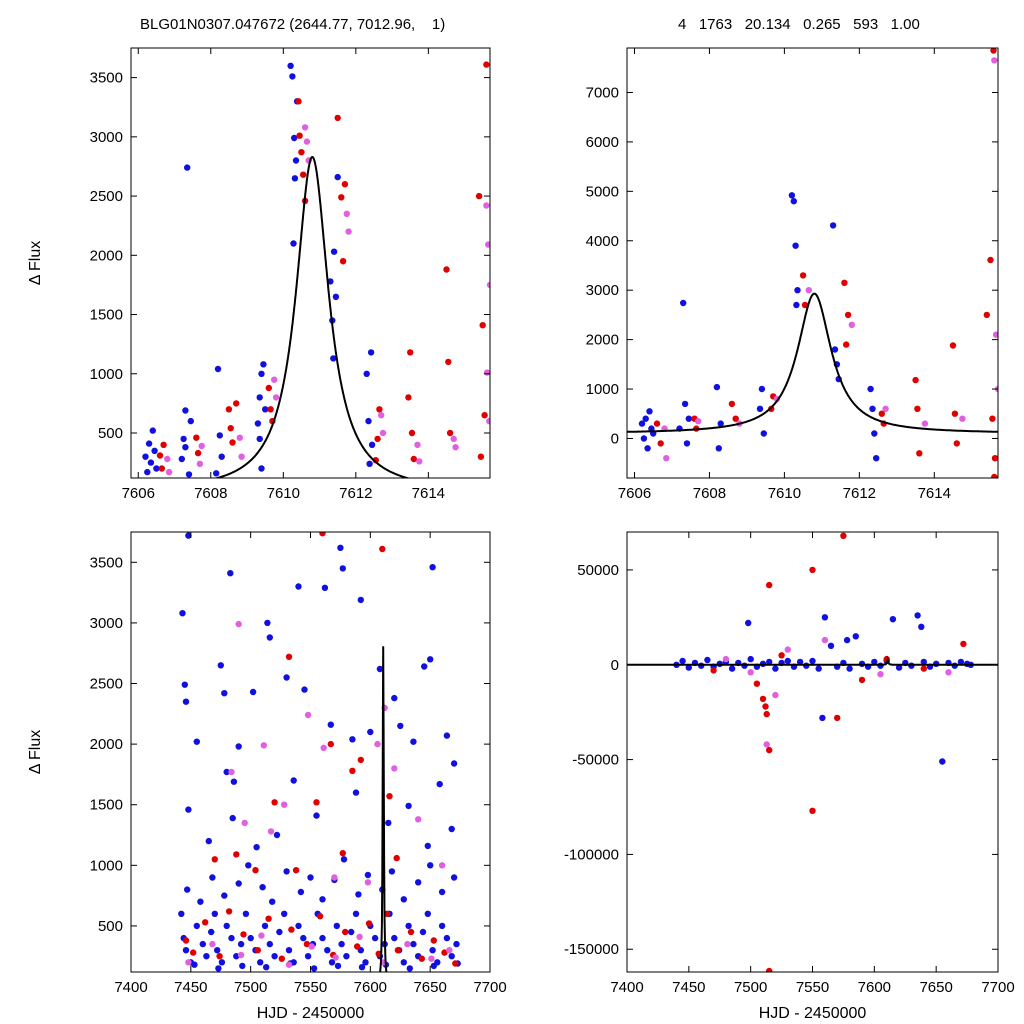  I want to click on x-axis-label: HJD - 2450000, so click(311, 1013).